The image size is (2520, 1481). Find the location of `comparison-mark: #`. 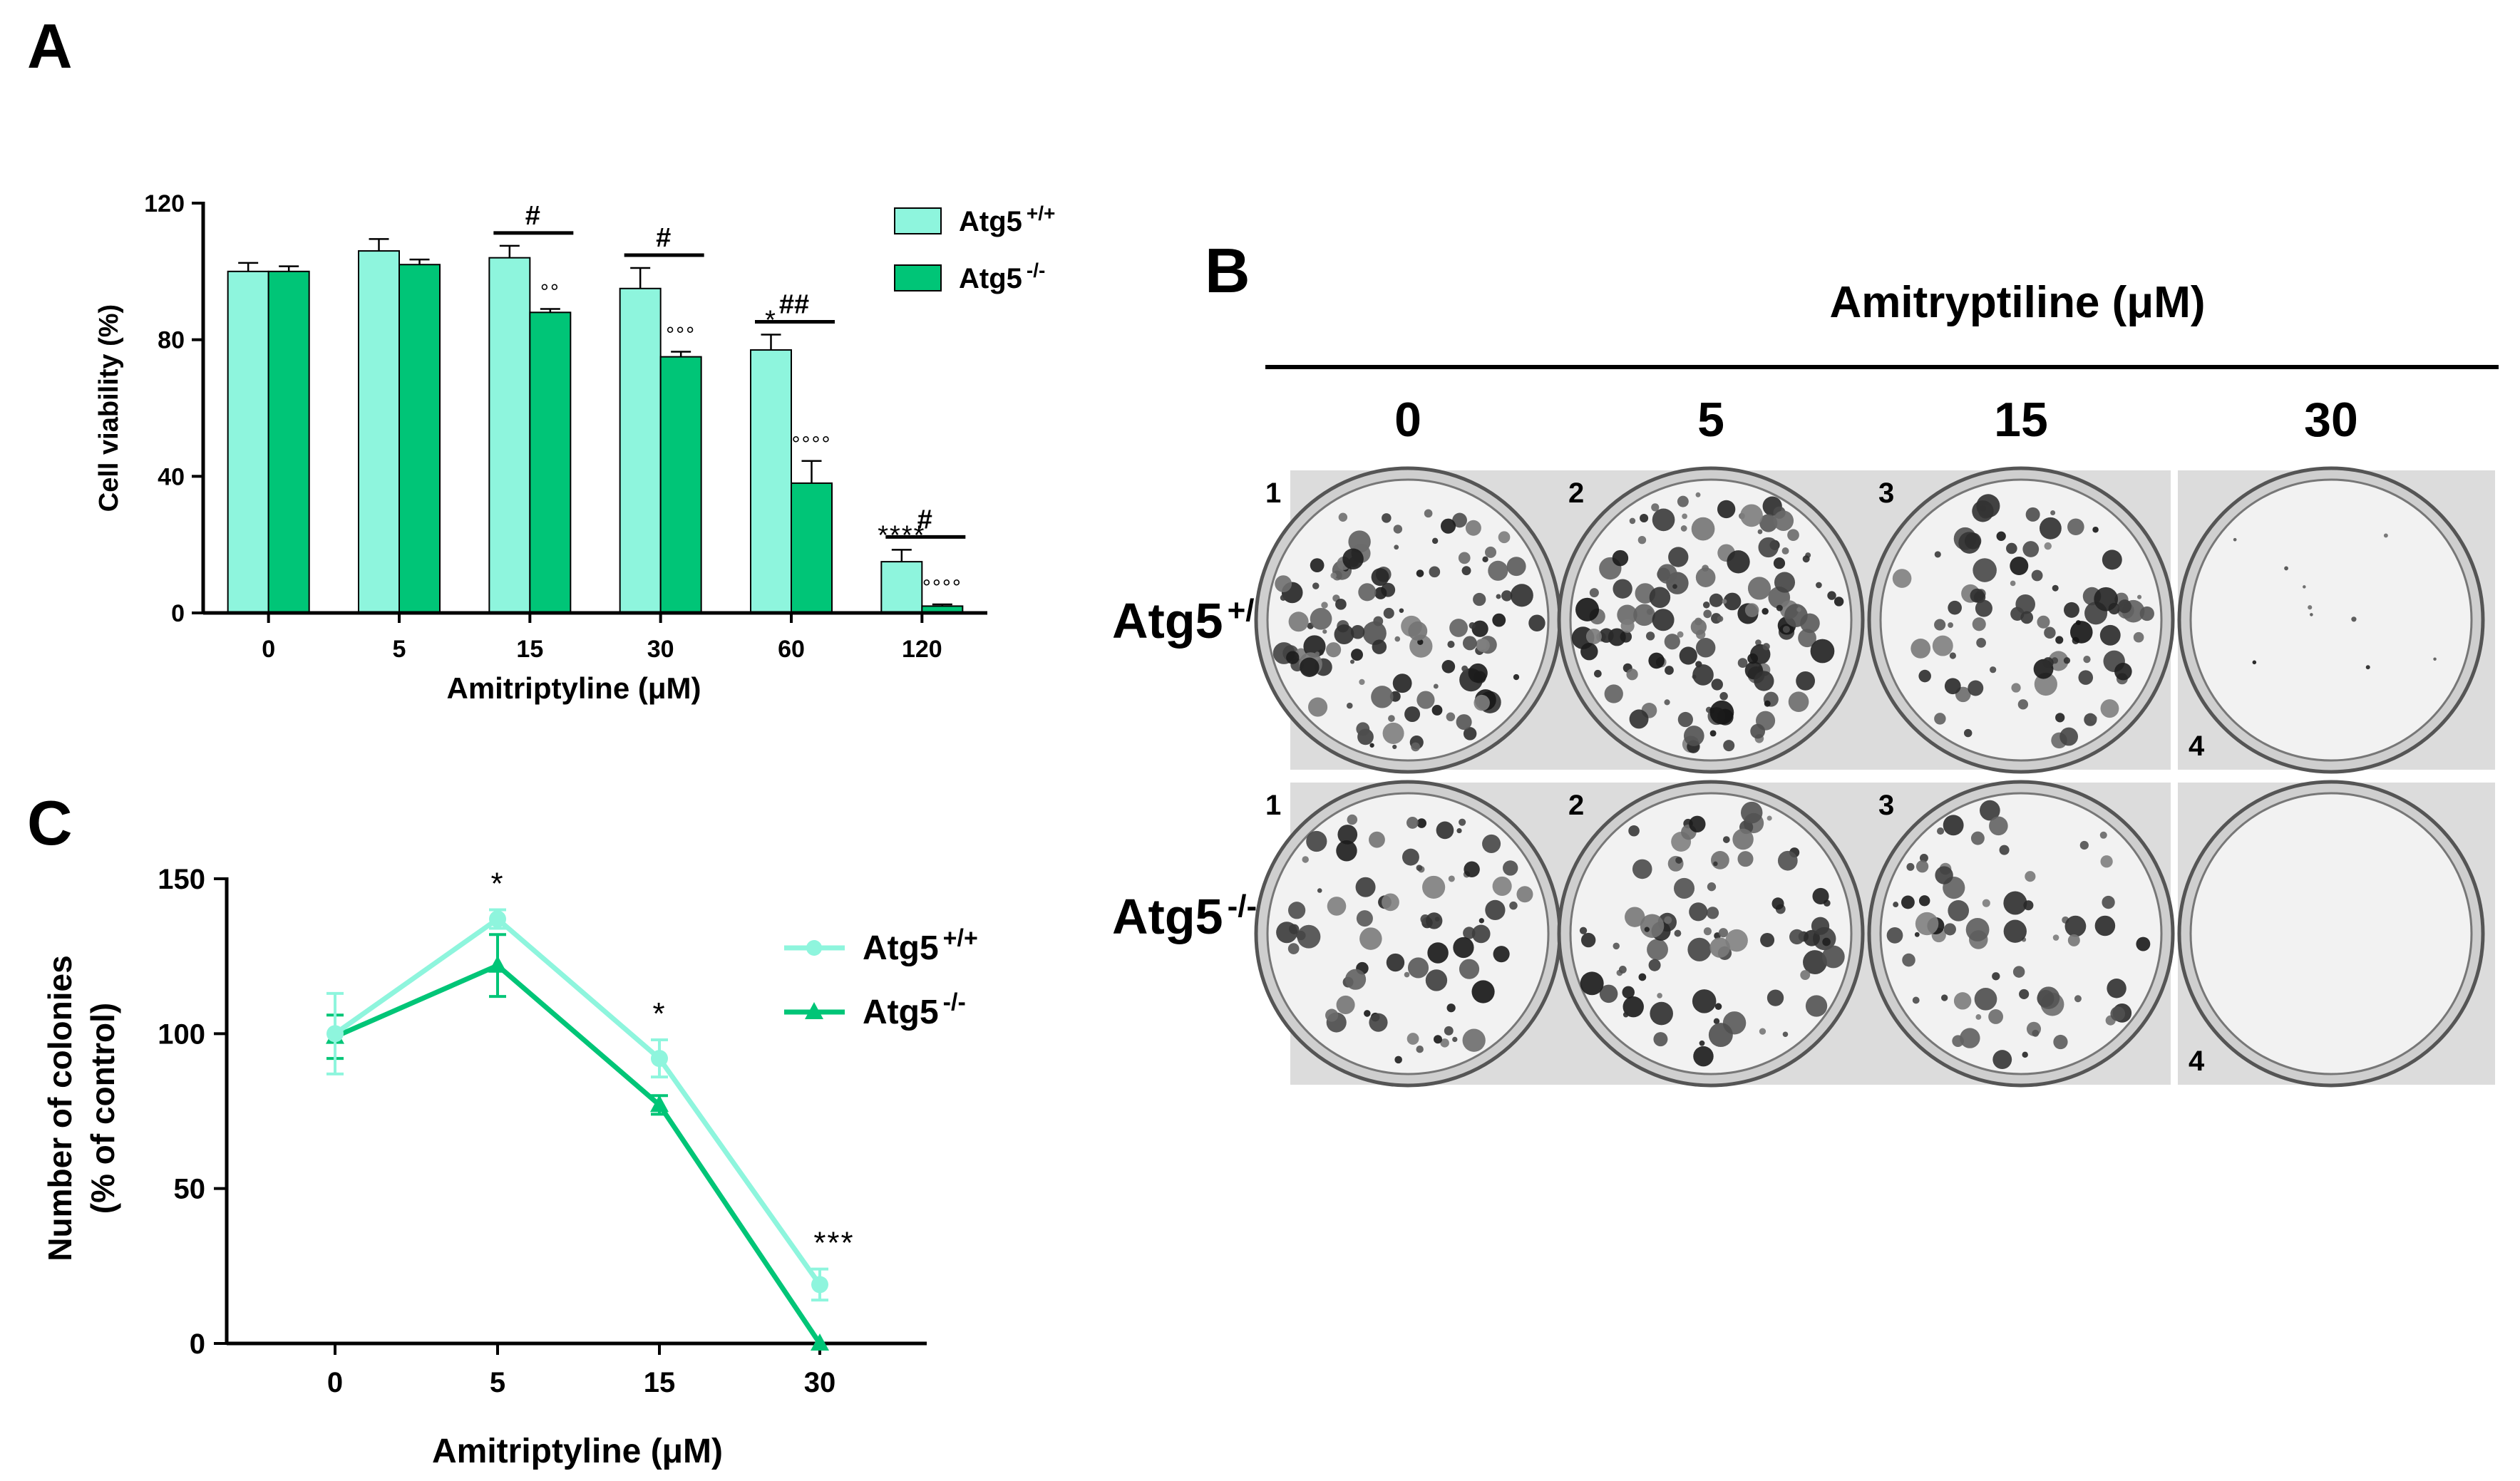

comparison-mark: # is located at coordinates (532, 216).